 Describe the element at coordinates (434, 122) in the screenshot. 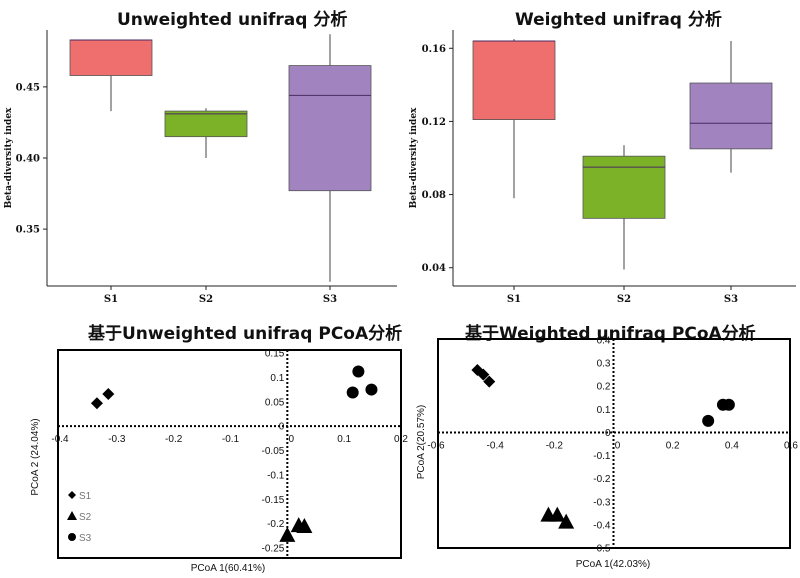

I see `y-tick-label: 0.12` at that location.